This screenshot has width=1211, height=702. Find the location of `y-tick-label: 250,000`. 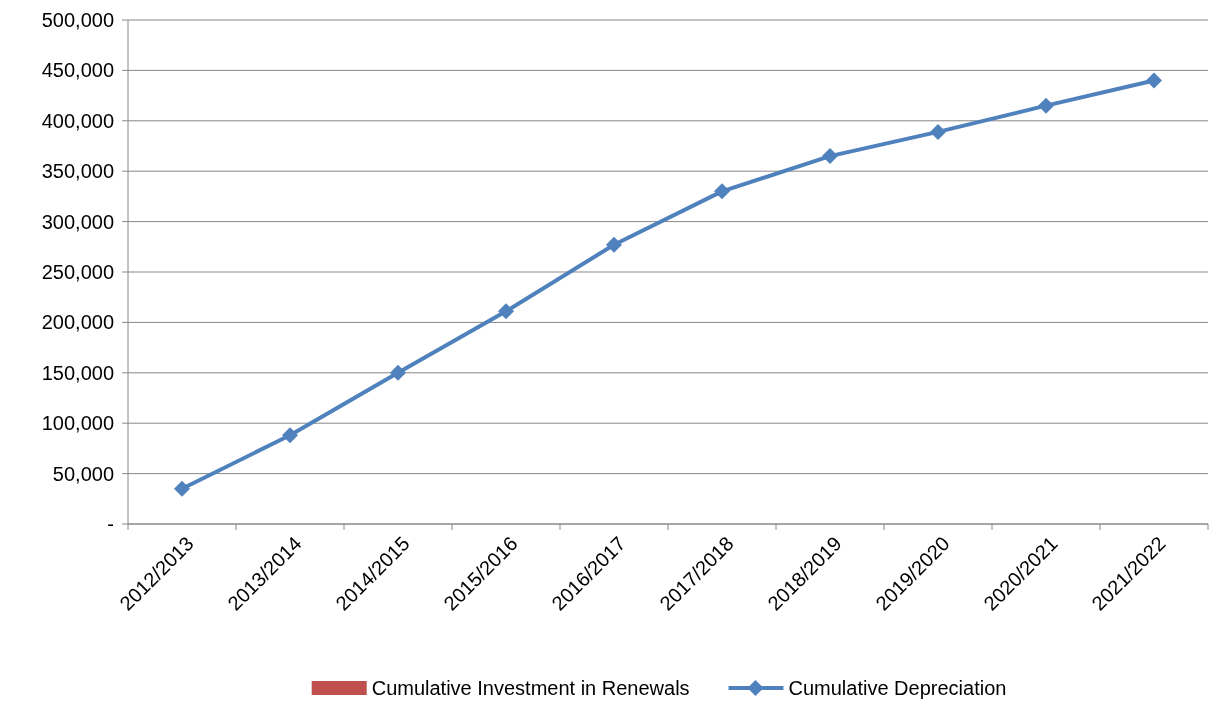

y-tick-label: 250,000 is located at coordinates (77, 272).